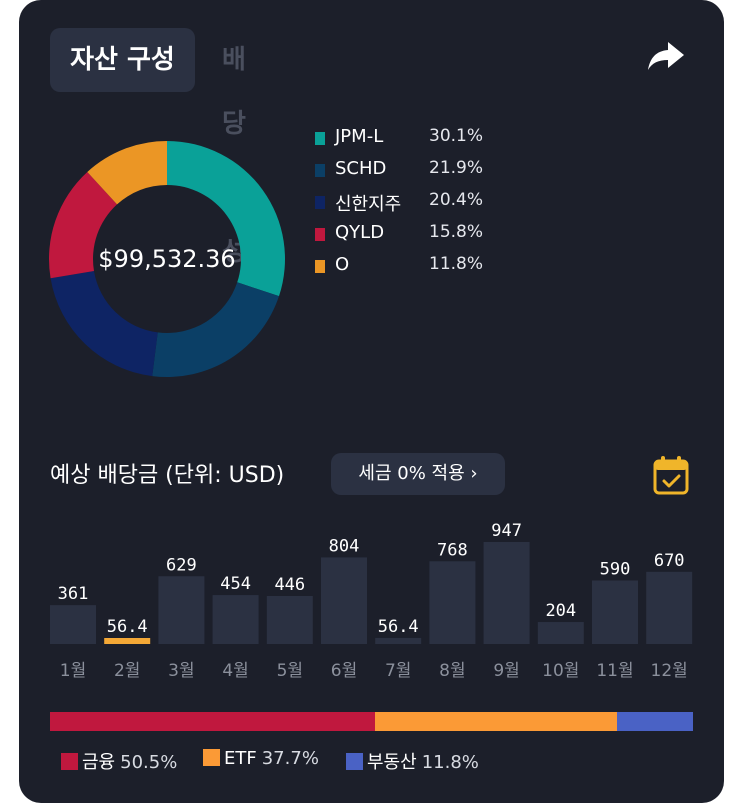 Image resolution: width=743 pixels, height=803 pixels. I want to click on legend-pct: 15.8%, so click(456, 232).